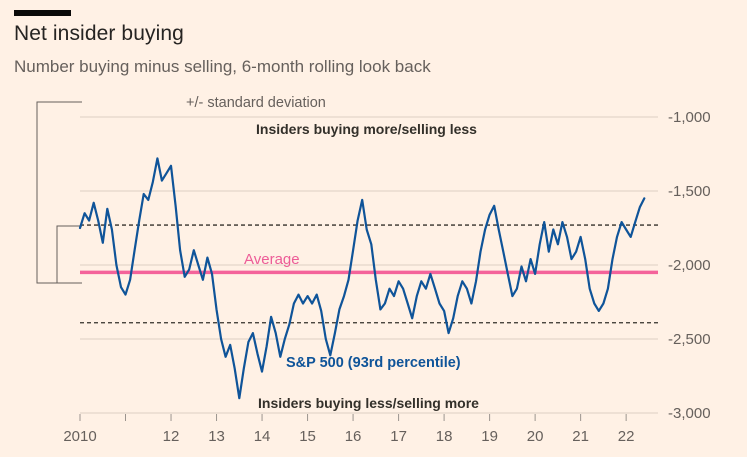 Image resolution: width=747 pixels, height=457 pixels. I want to click on std-dev-bracket-outer, so click(59, 192).